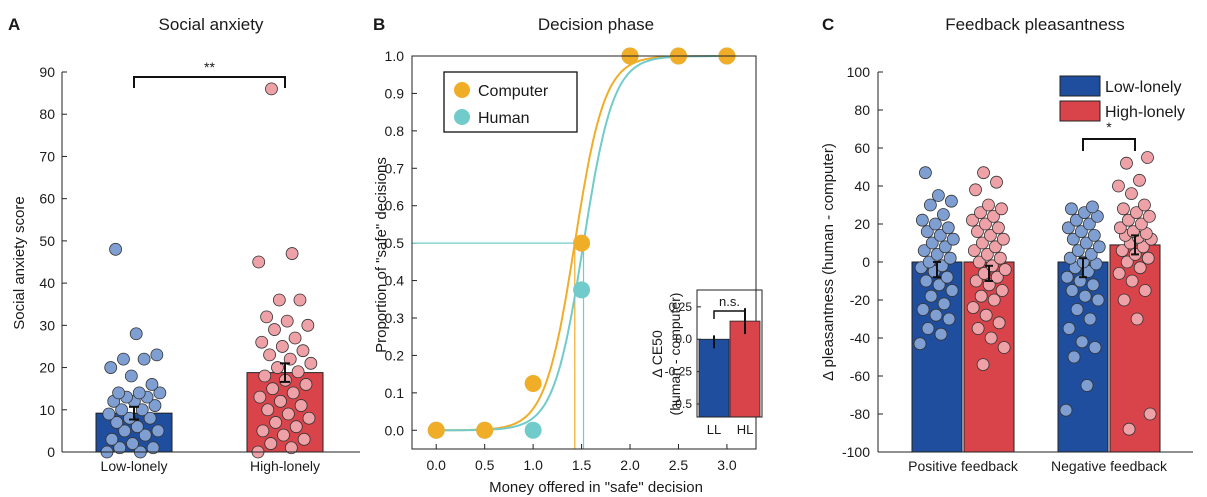 The image size is (1207, 497). I want to click on y-tick-label: 0.1, so click(395, 393).